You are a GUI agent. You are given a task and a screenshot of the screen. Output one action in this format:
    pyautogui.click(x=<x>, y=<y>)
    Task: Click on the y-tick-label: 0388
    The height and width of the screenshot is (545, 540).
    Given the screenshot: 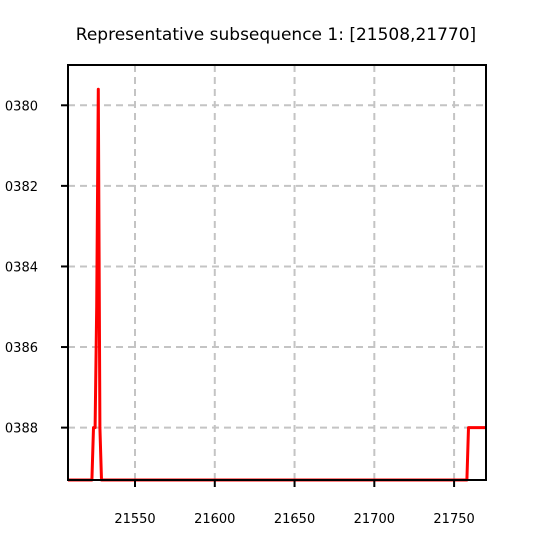 What is the action you would take?
    pyautogui.click(x=21, y=429)
    